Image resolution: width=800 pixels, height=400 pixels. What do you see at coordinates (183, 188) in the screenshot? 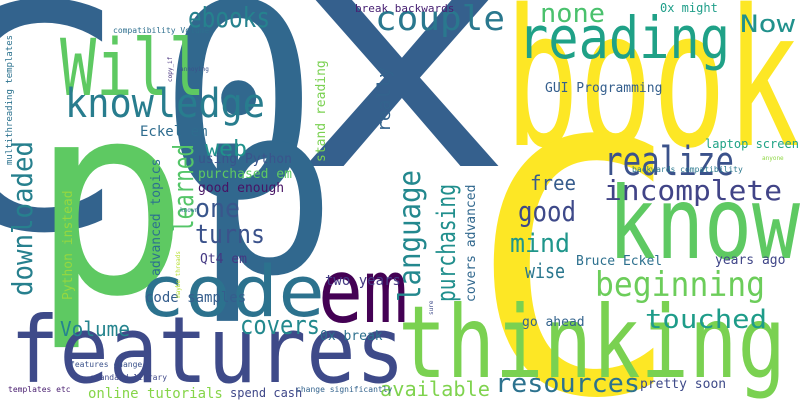
I see `word: learned` at bounding box center [183, 188].